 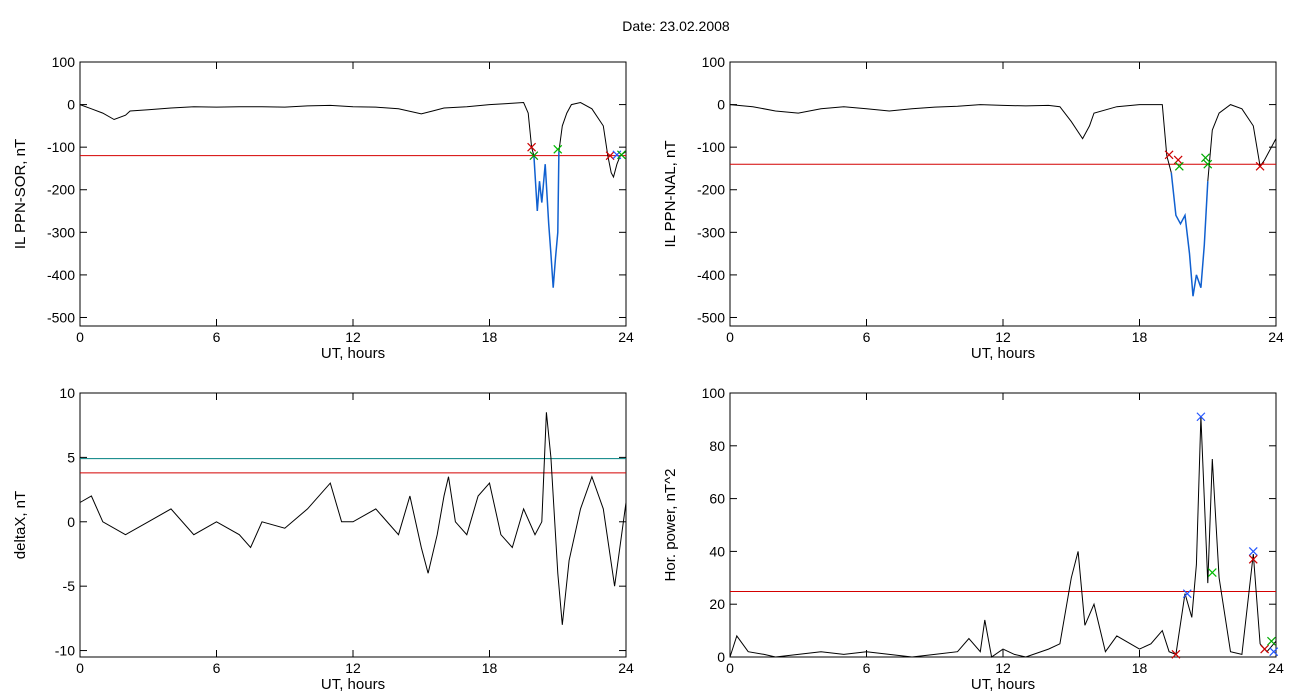 I want to click on y-tick-label: 5, so click(x=71, y=457).